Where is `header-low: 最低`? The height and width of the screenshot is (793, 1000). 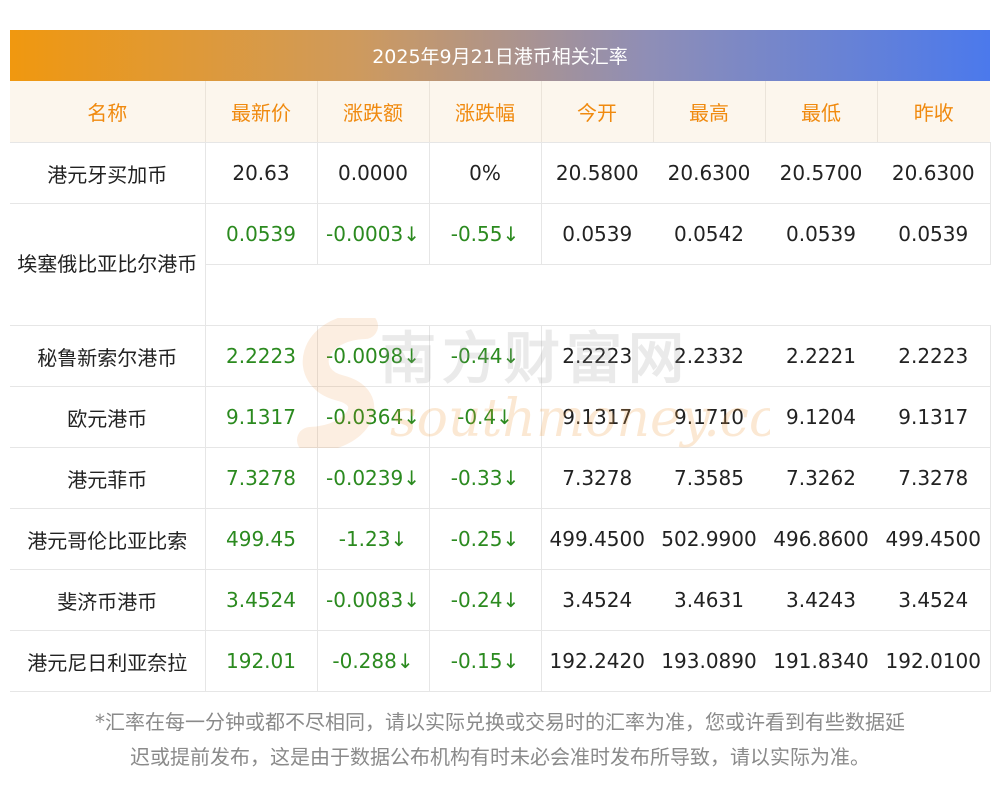 header-low: 最低 is located at coordinates (821, 112).